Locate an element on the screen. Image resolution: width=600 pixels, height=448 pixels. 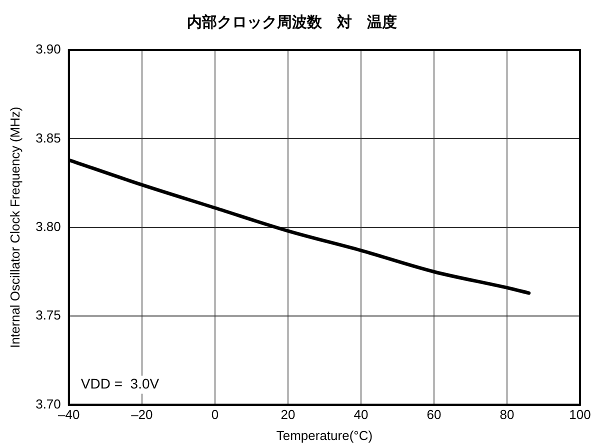
y-tick-label: 3.90 is located at coordinates (48, 49).